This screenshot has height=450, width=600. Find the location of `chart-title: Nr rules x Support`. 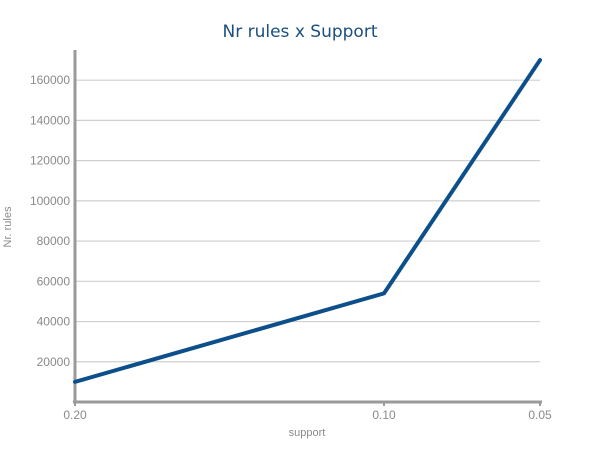

chart-title: Nr rules x Support is located at coordinates (300, 32).